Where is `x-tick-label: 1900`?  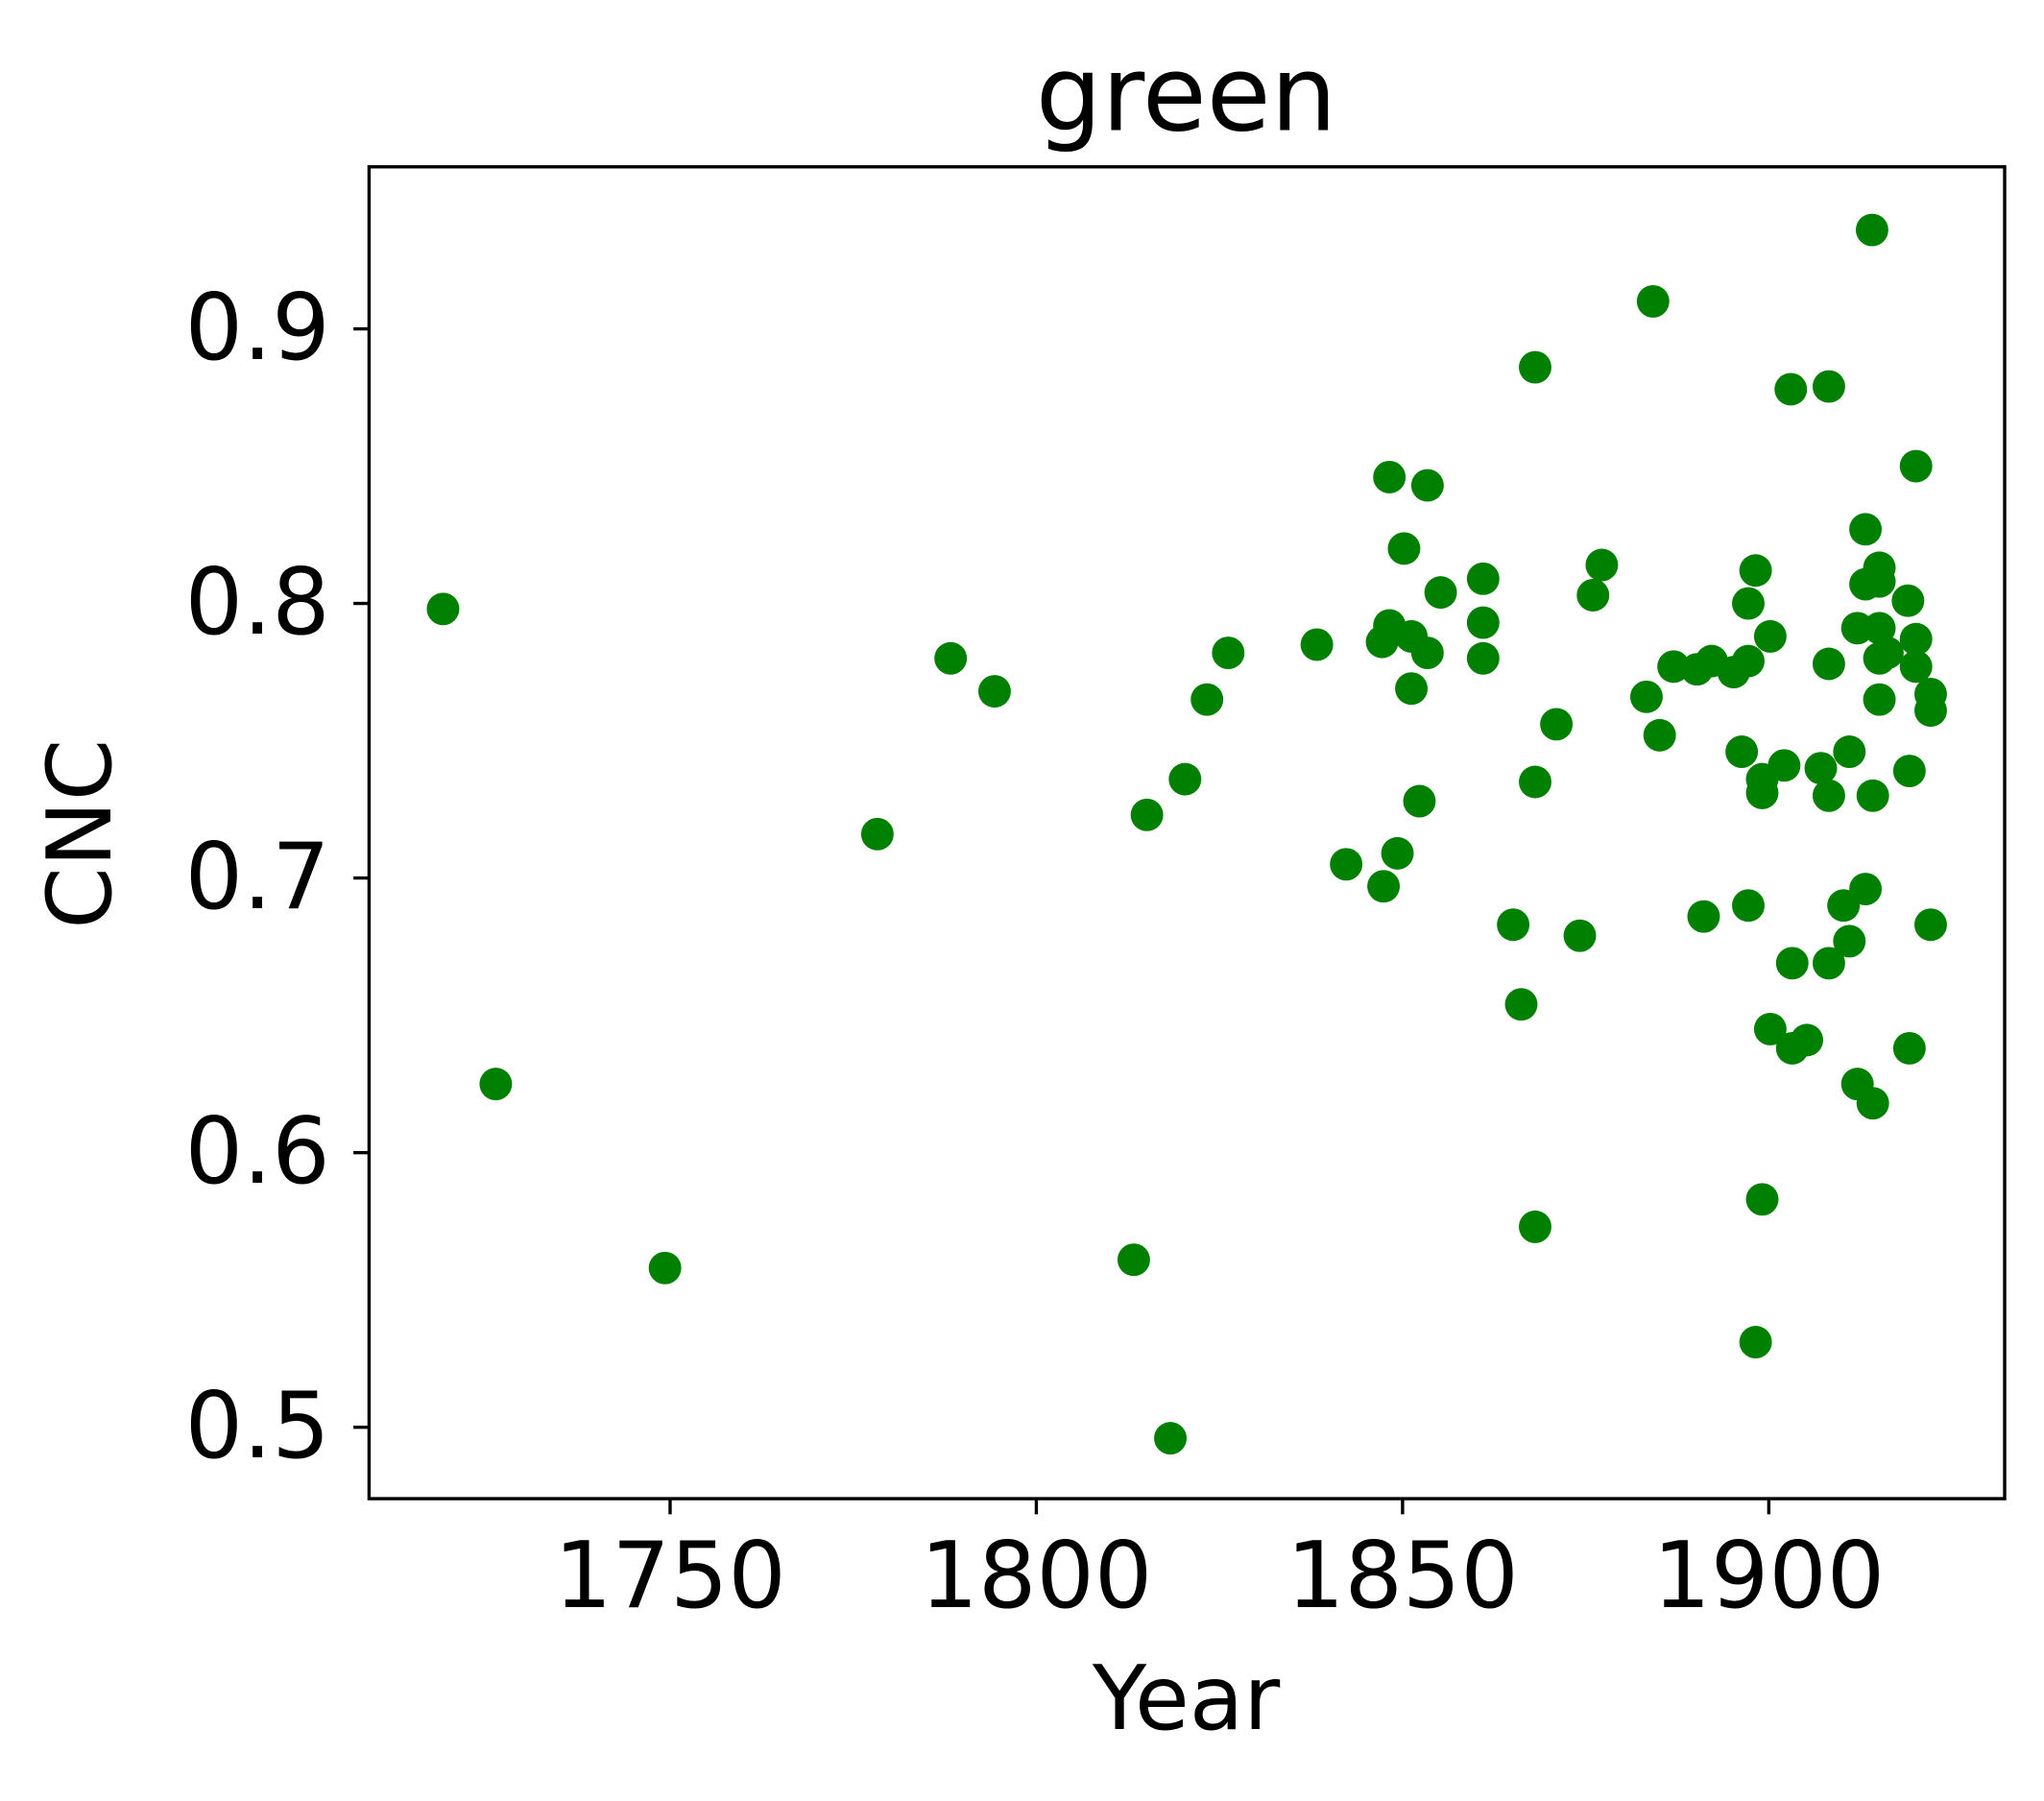
x-tick-label: 1900 is located at coordinates (1768, 1576).